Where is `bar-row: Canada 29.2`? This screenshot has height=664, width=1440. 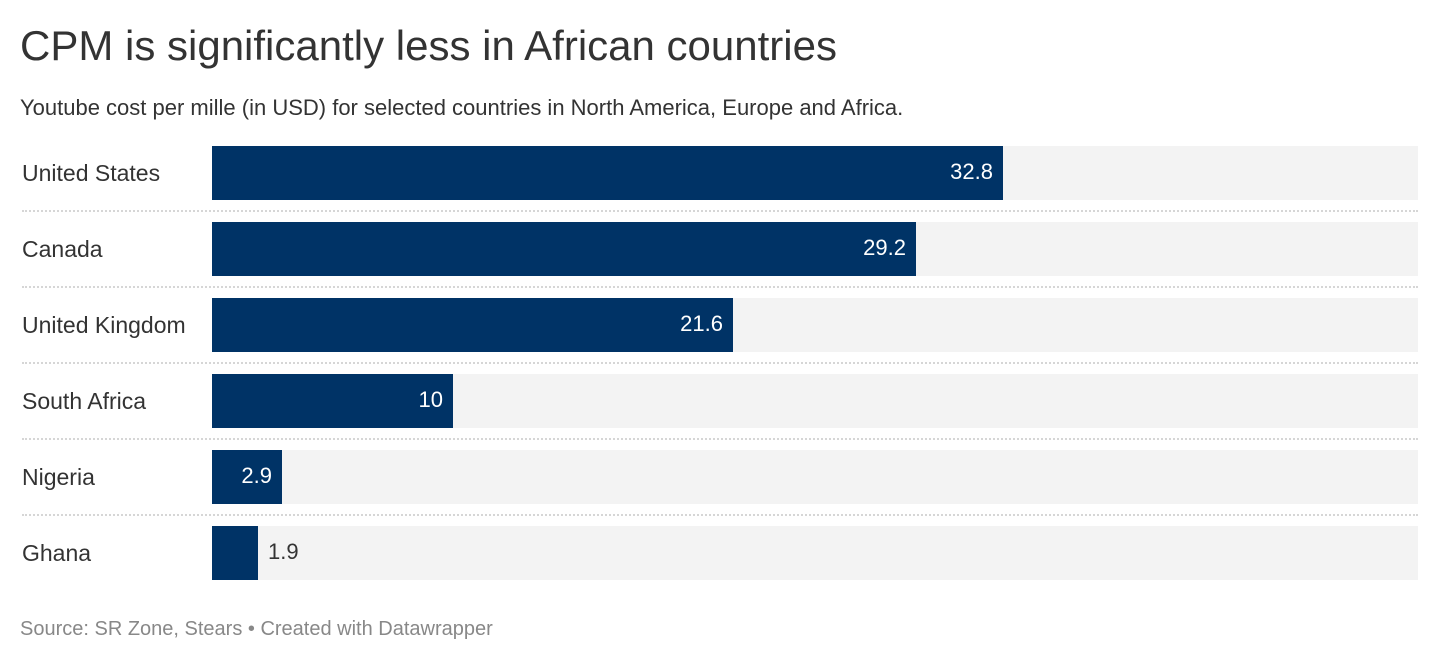 bar-row: Canada 29.2 is located at coordinates (720, 260).